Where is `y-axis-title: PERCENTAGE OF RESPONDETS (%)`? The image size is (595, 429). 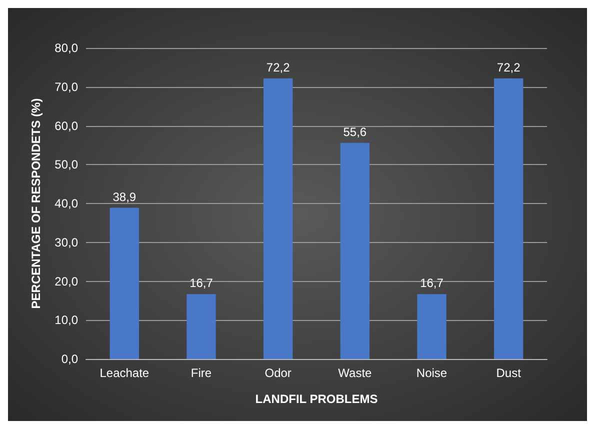 y-axis-title: PERCENTAGE OF RESPONDETS (%) is located at coordinates (36, 203).